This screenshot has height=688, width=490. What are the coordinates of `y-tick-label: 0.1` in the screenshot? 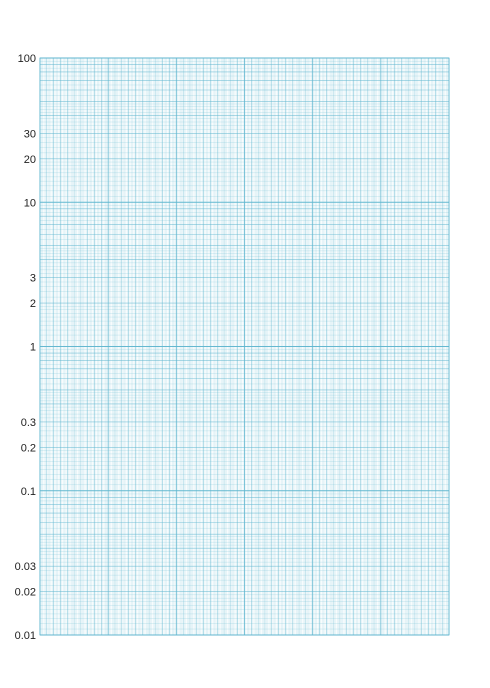 It's located at (28, 492).